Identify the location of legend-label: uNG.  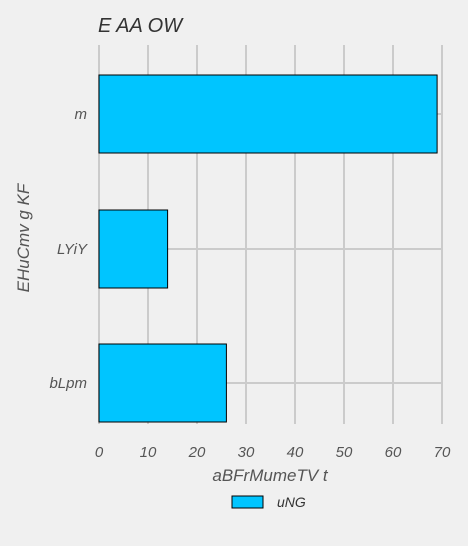
(291, 502).